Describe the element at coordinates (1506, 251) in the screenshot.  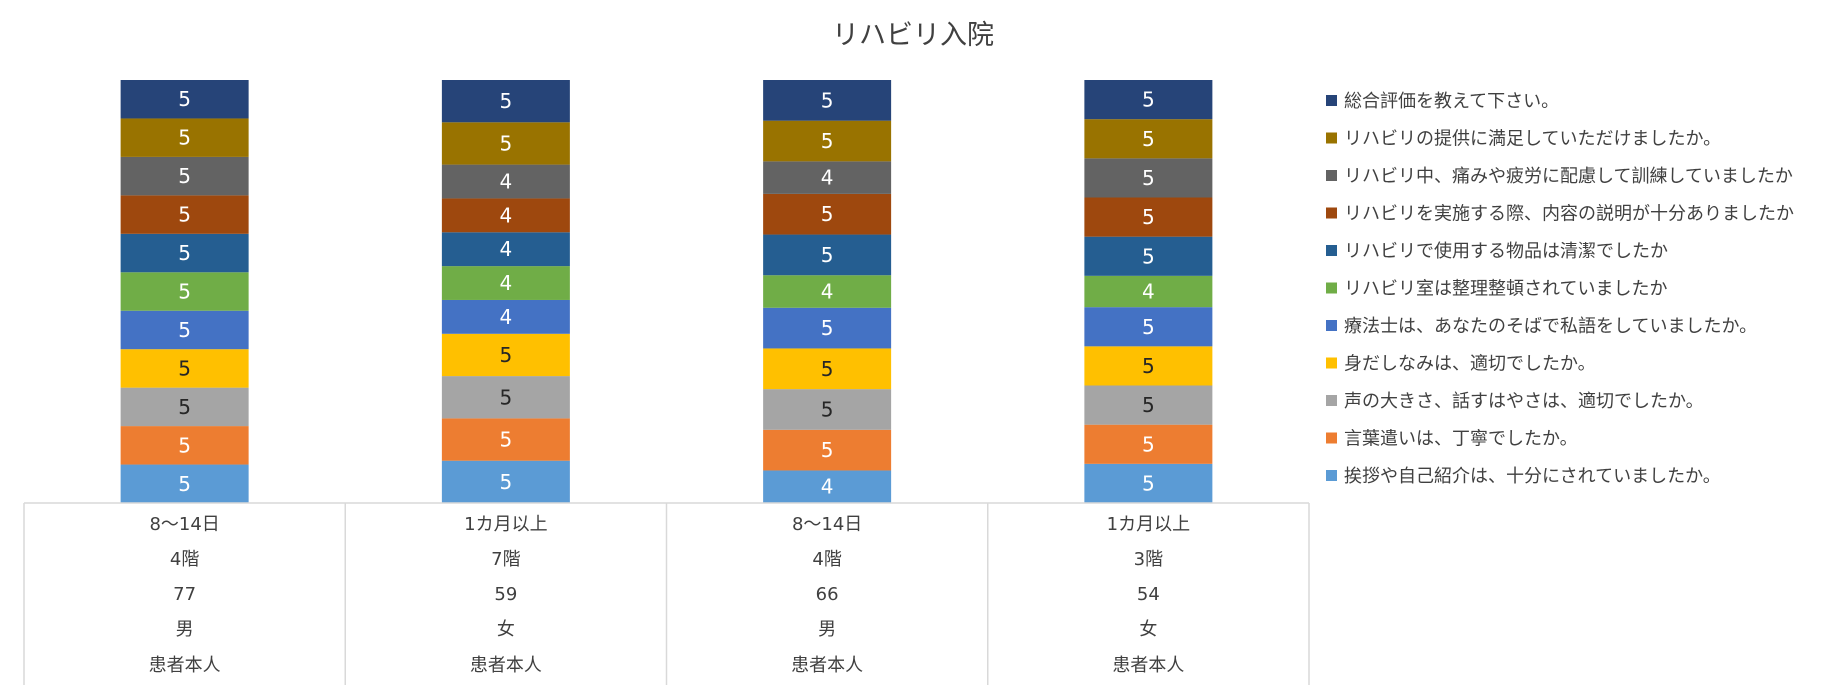
I see `legend-entry: リハビリで使用する物品は清潔でしたか` at that location.